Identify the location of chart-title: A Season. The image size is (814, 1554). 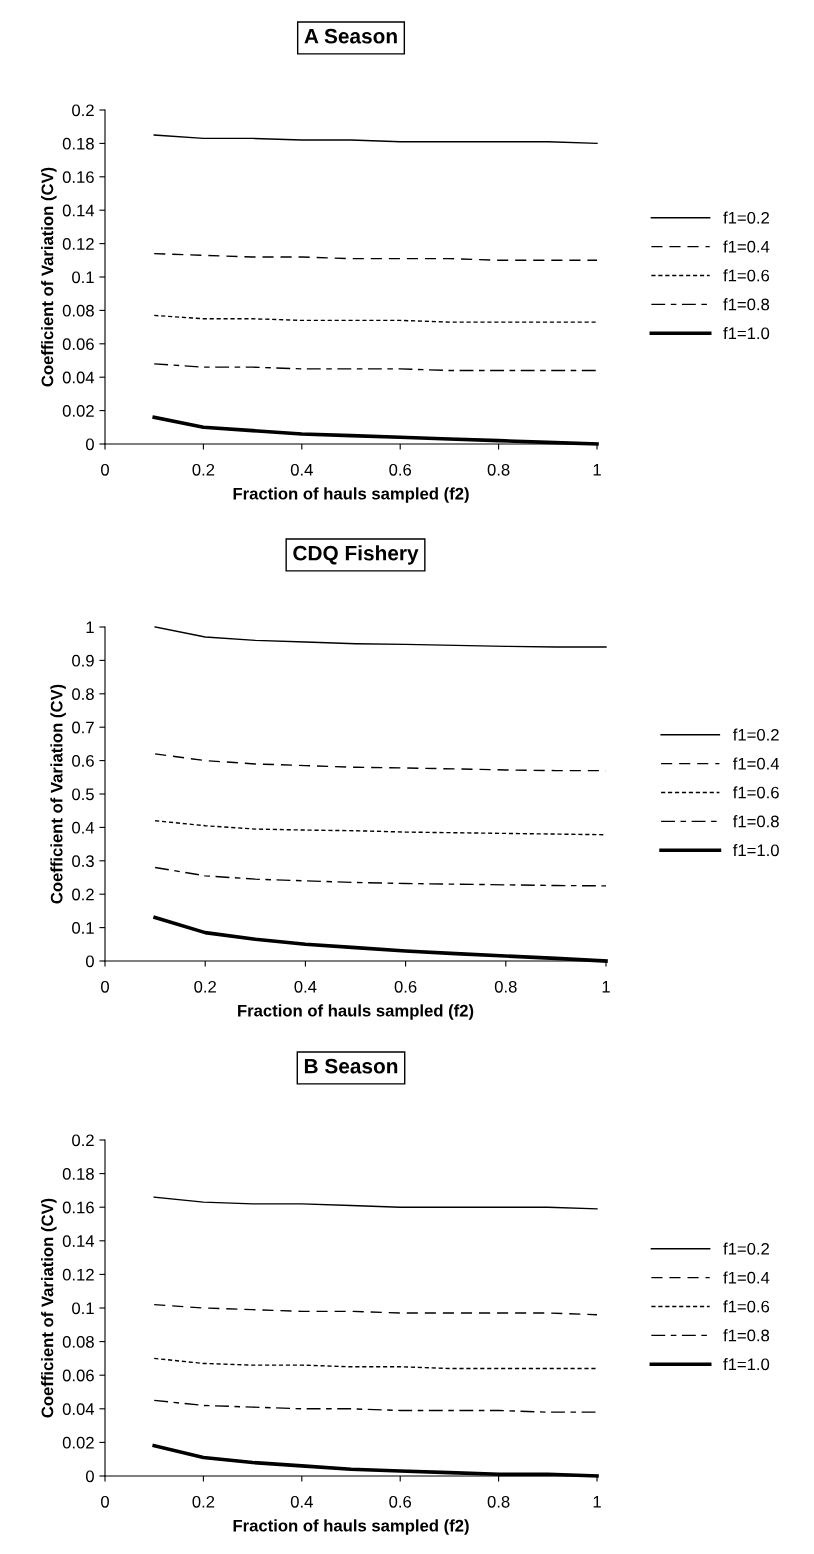
(350, 36).